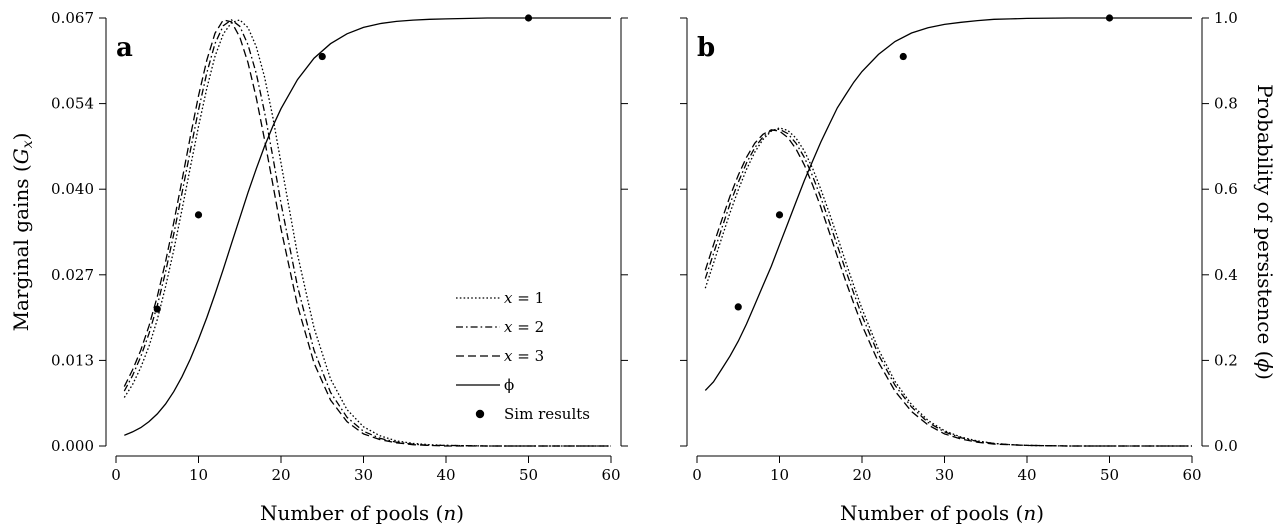  What do you see at coordinates (72, 360) in the screenshot?
I see `y-tick-label-left: 0.013` at bounding box center [72, 360].